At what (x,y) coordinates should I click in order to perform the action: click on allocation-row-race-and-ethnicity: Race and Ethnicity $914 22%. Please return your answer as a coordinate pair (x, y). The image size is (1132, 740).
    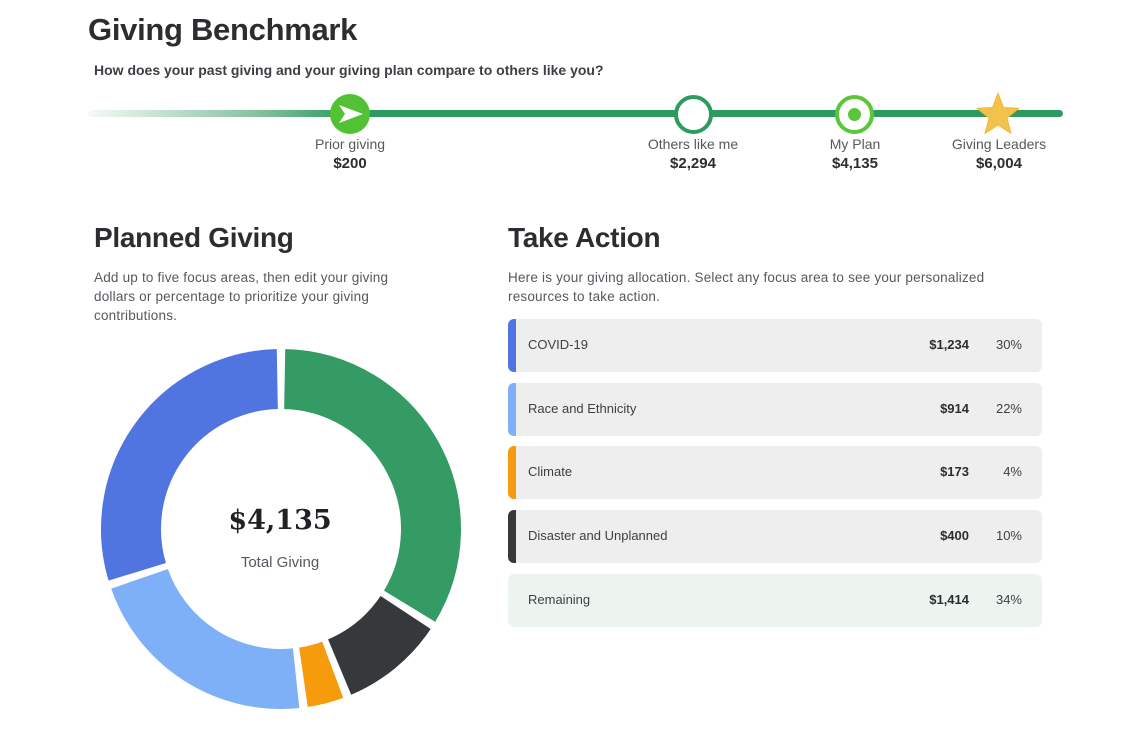
    Looking at the image, I should click on (775, 409).